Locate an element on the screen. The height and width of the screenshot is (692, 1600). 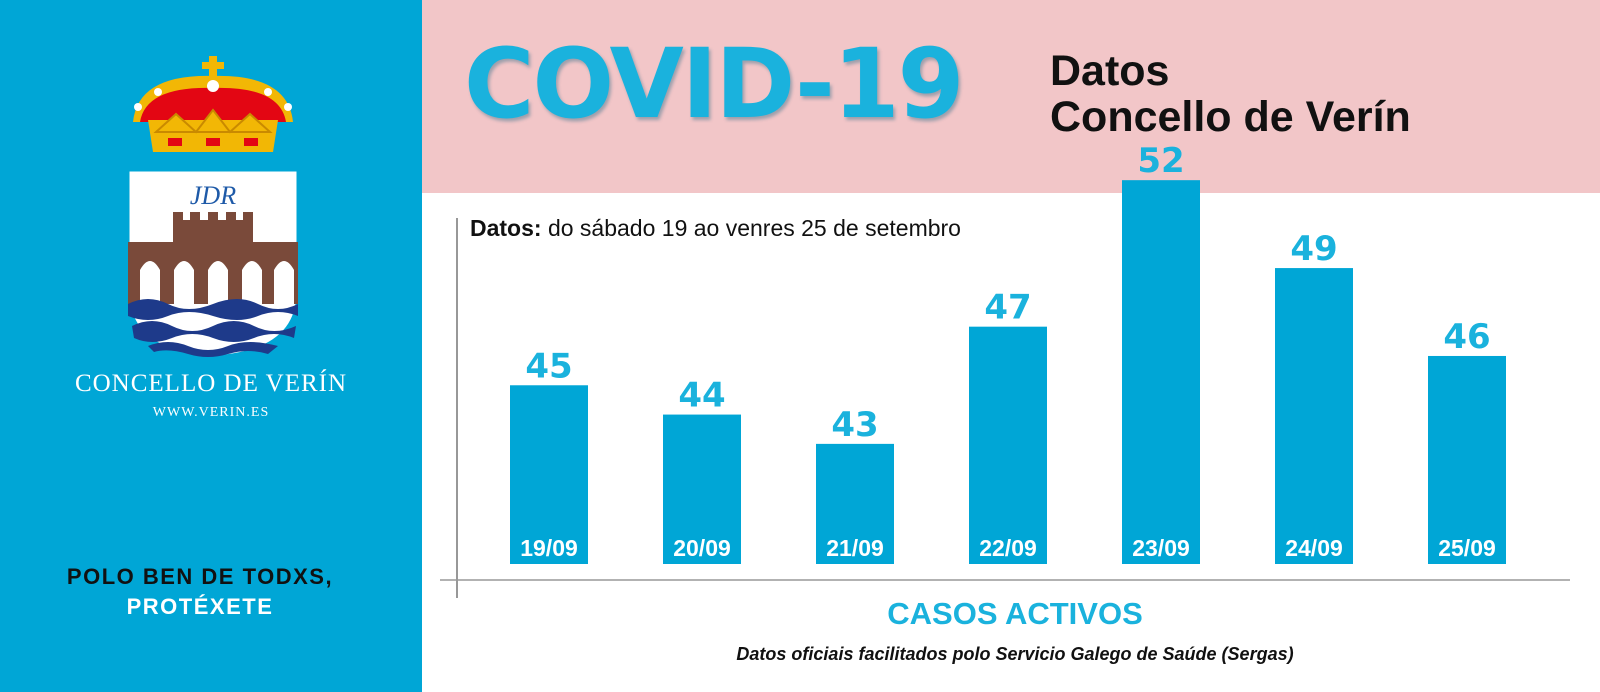
data-label: 46 is located at coordinates (1466, 337).